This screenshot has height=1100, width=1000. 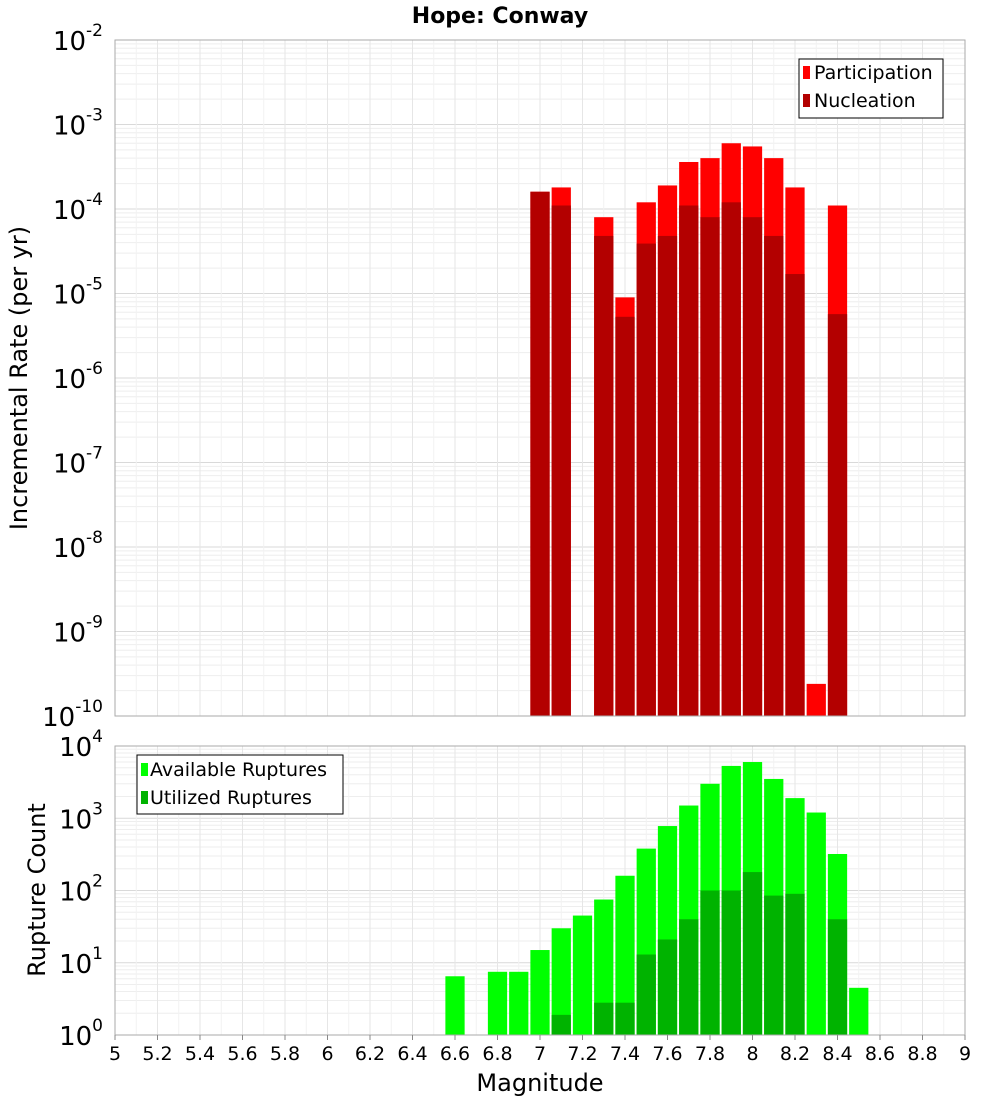 I want to click on top-y-tick-label: 10⁻⁵, so click(x=78, y=293).